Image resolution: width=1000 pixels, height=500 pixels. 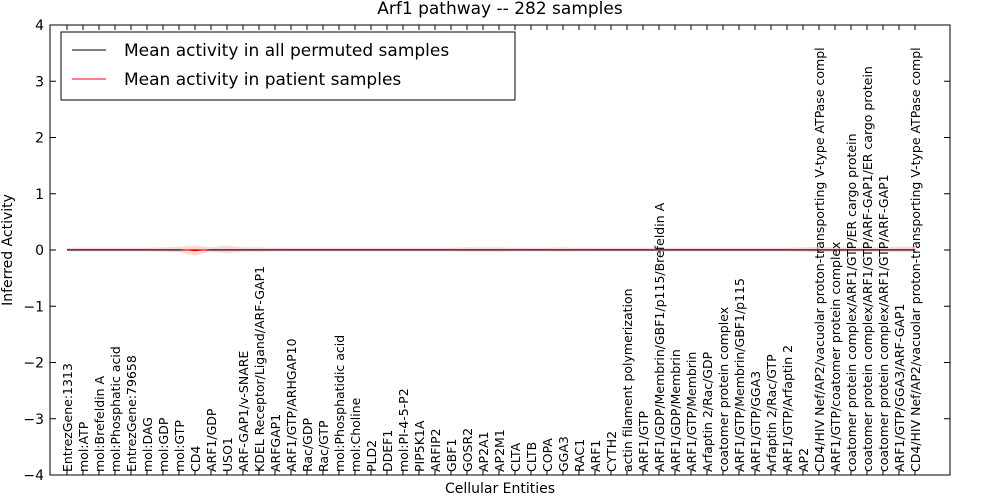 I want to click on x-tick-label: mol:GDP, so click(x=163, y=444).